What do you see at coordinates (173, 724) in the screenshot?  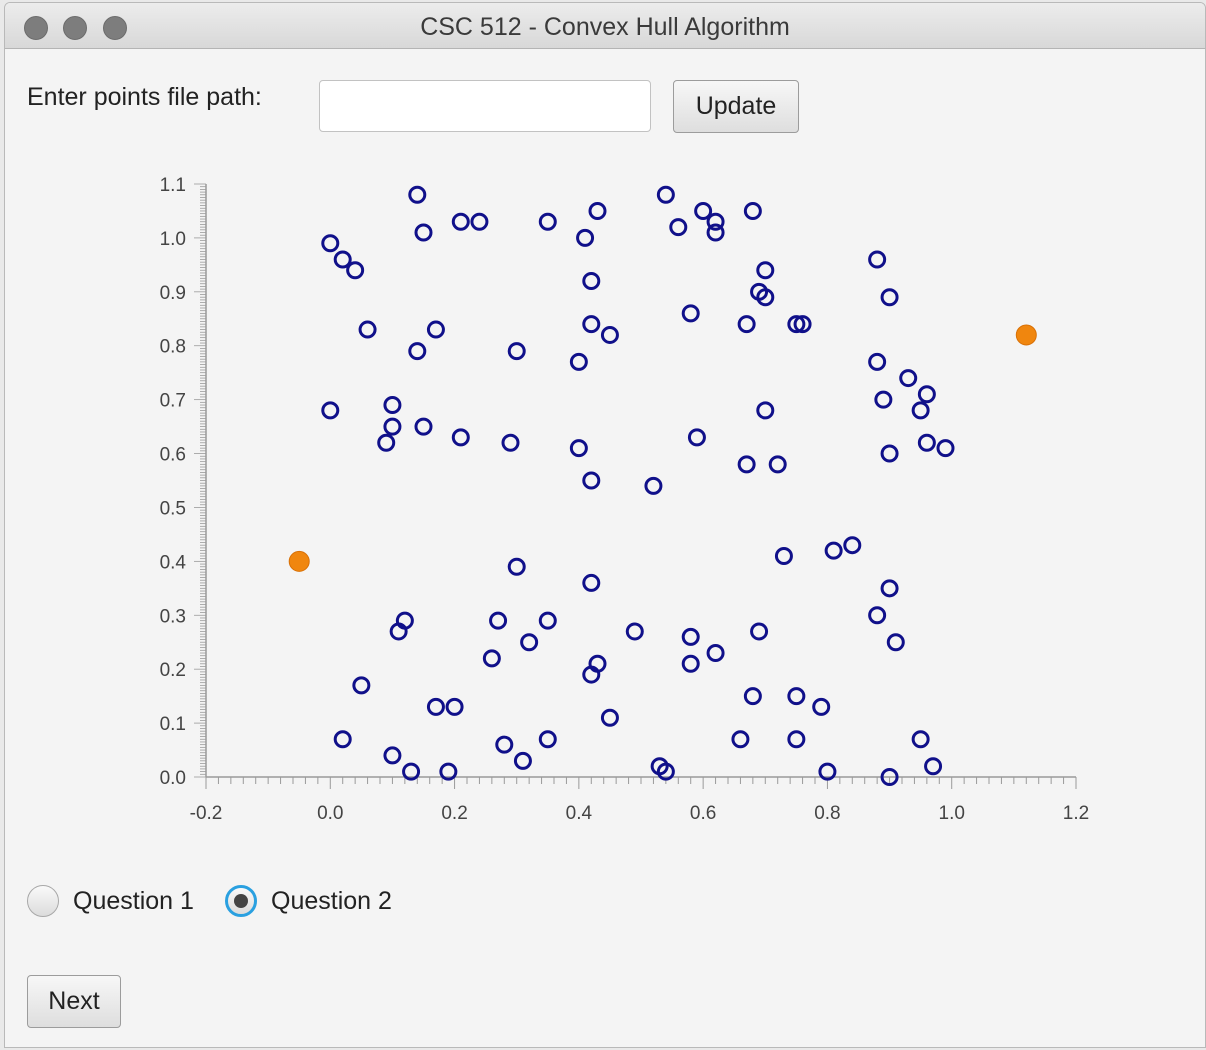 I see `y-tick-label: 0.1` at bounding box center [173, 724].